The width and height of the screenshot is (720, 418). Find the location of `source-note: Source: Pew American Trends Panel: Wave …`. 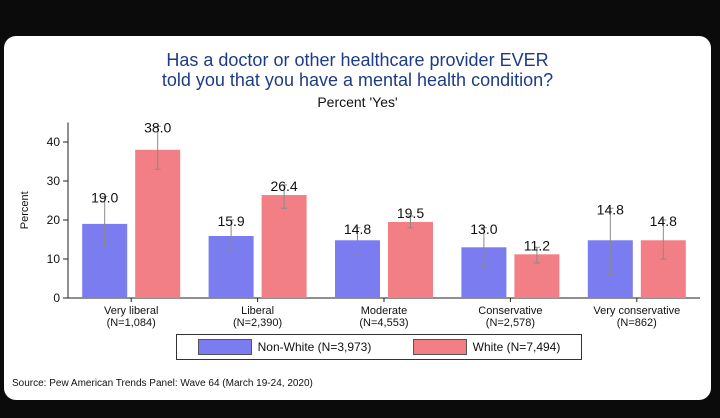

source-note: Source: Pew American Trends Panel: Wave … is located at coordinates (162, 383).